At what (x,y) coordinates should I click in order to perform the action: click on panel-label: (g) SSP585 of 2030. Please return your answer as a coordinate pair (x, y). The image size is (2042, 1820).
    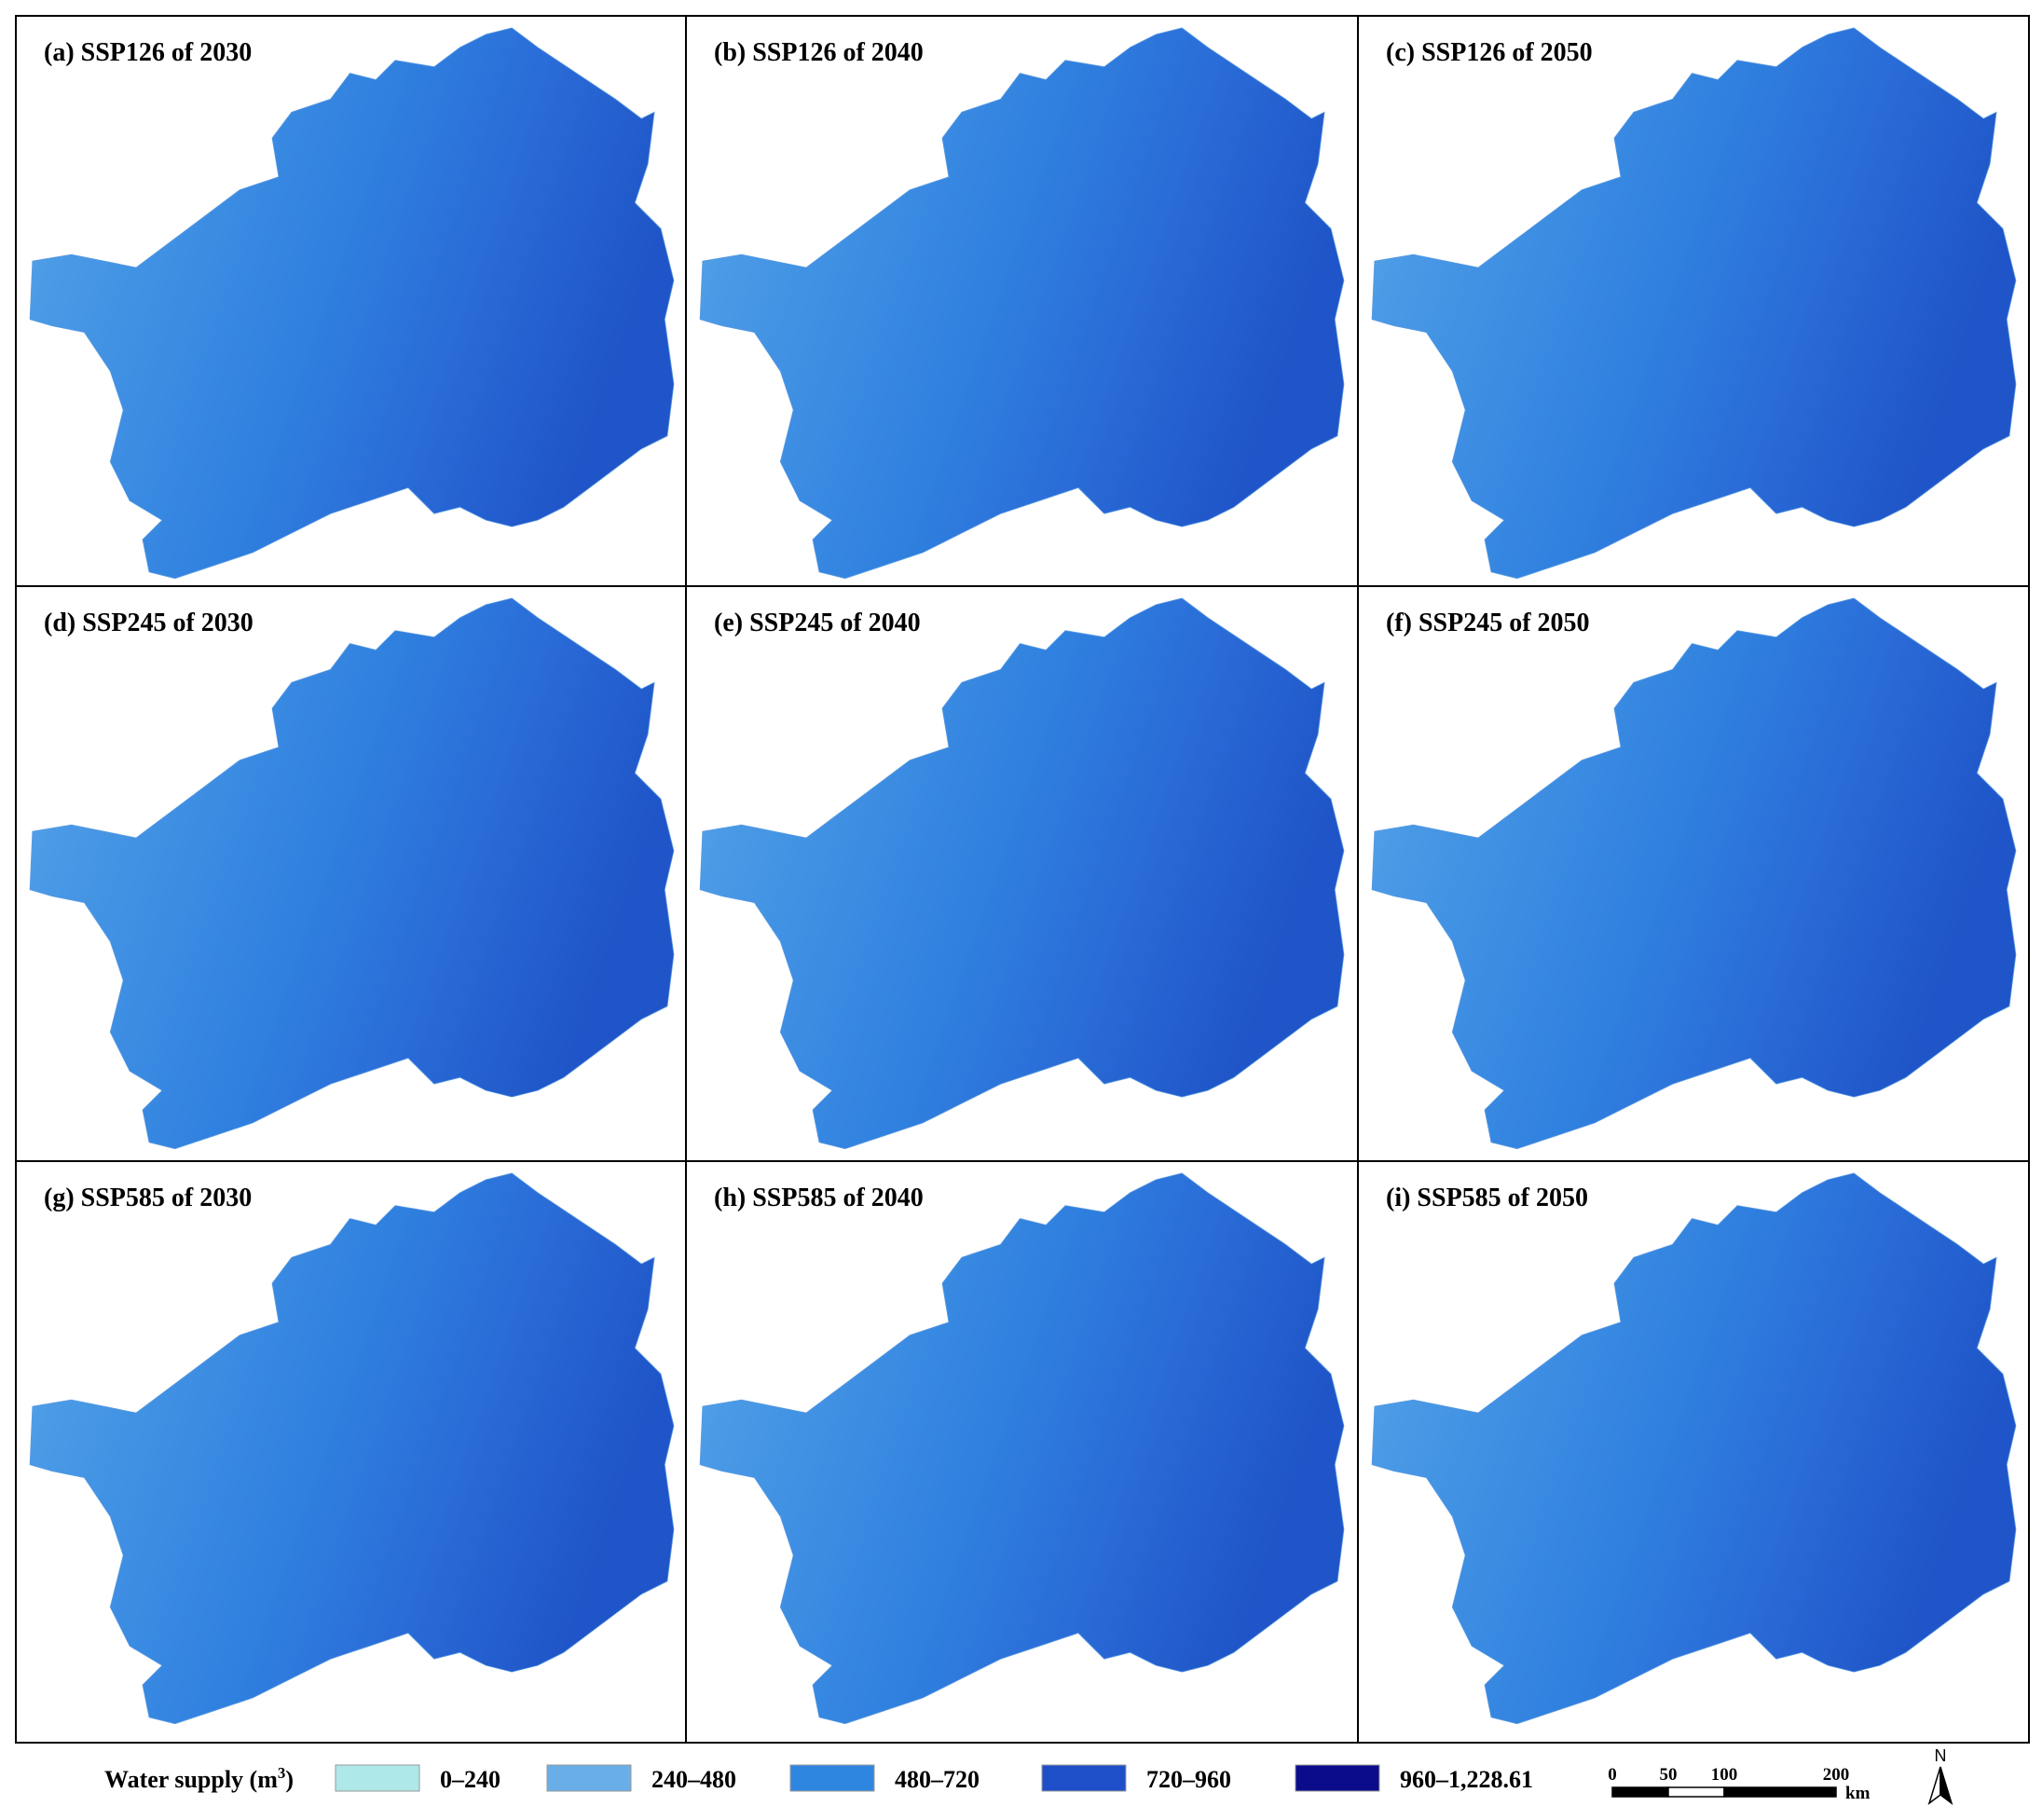
    Looking at the image, I should click on (148, 1198).